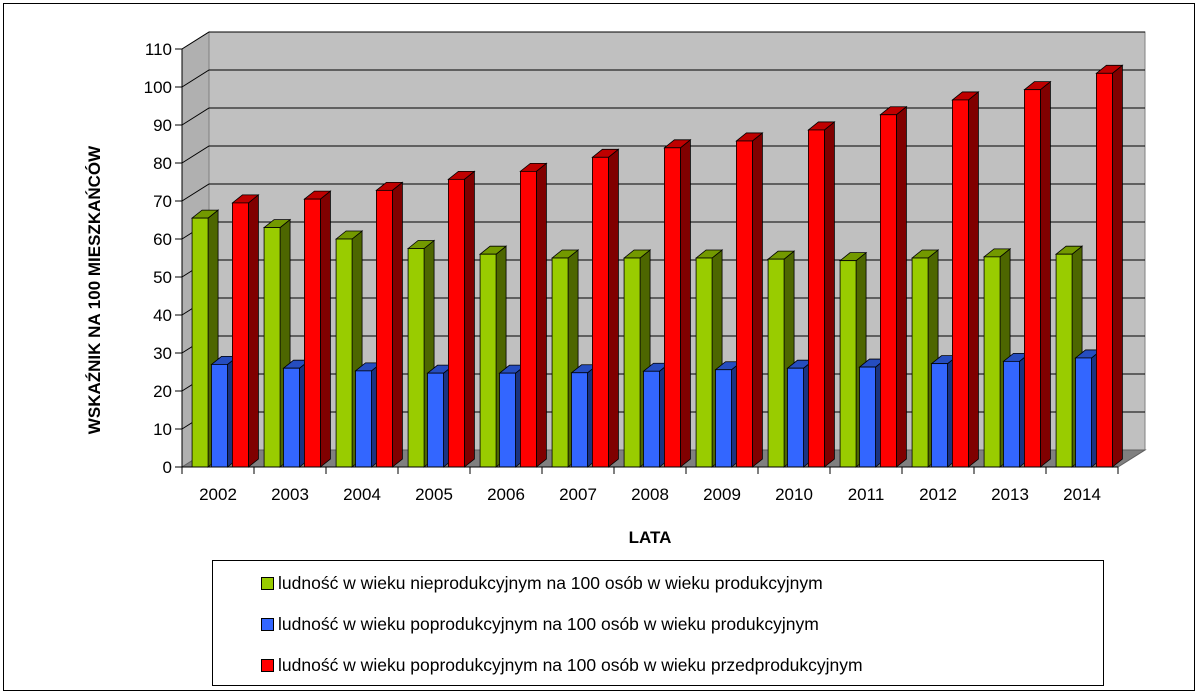 The width and height of the screenshot is (1200, 695). What do you see at coordinates (162, 163) in the screenshot?
I see `y-tick-label: 80` at bounding box center [162, 163].